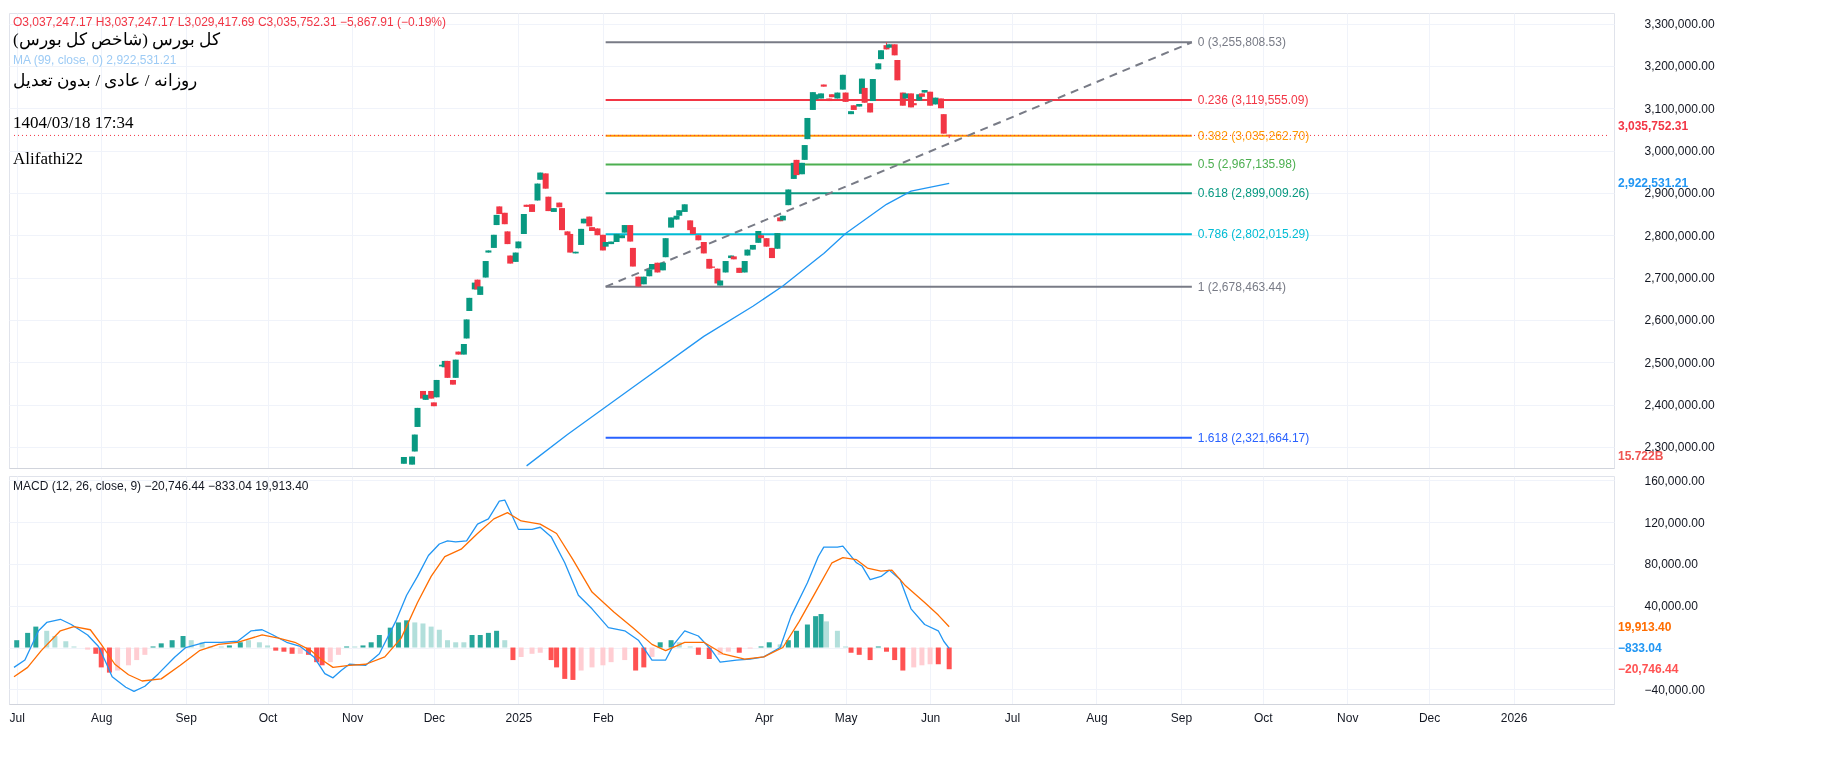 The width and height of the screenshot is (1828, 768). I want to click on x-tick-label: Apr, so click(764, 717).